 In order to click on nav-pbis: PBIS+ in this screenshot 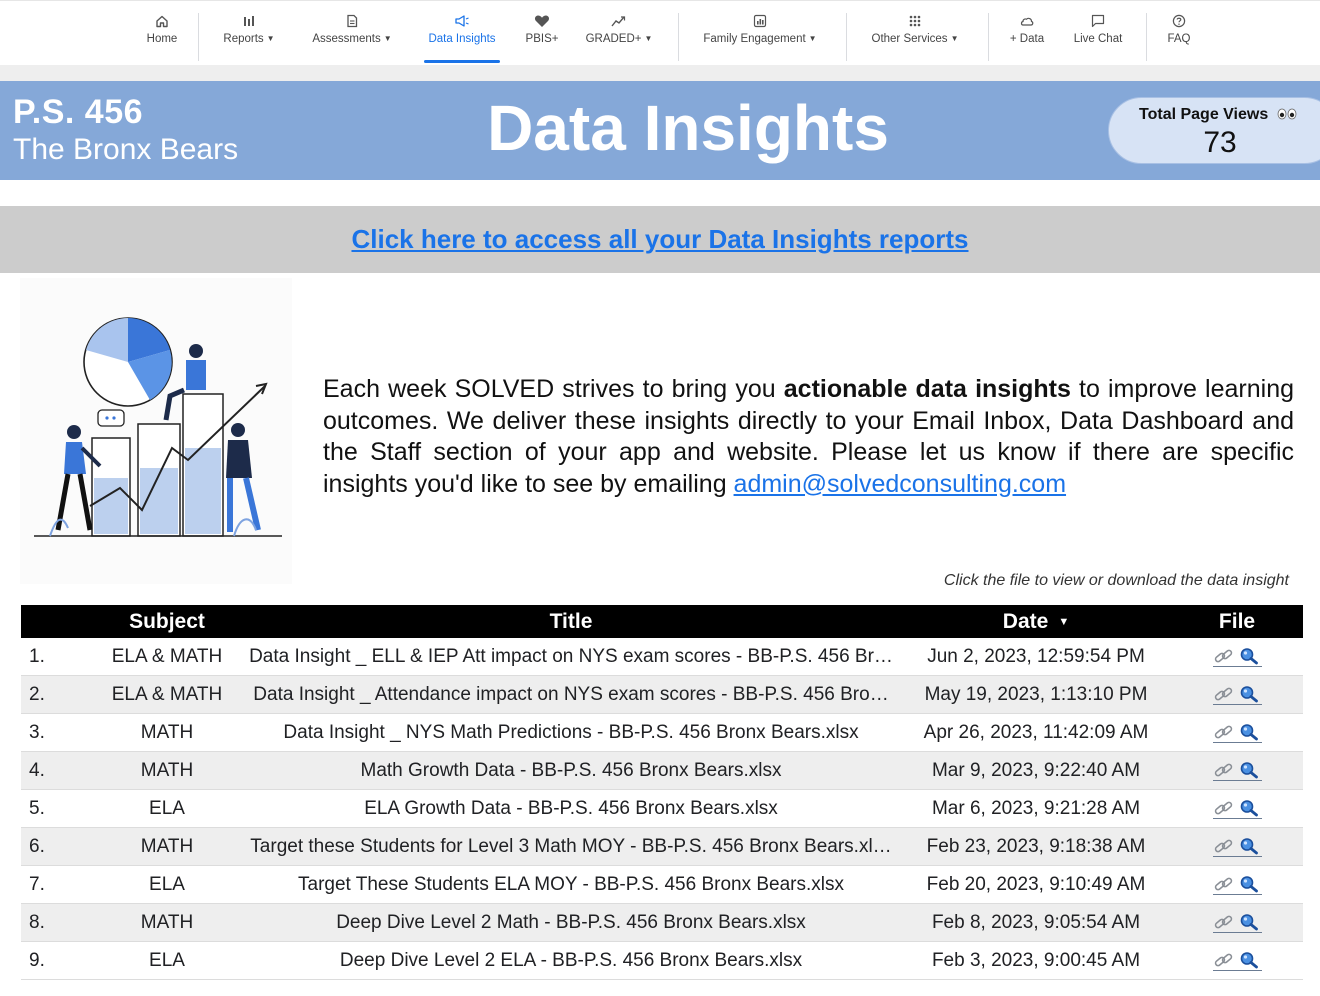, I will do `click(542, 37)`.